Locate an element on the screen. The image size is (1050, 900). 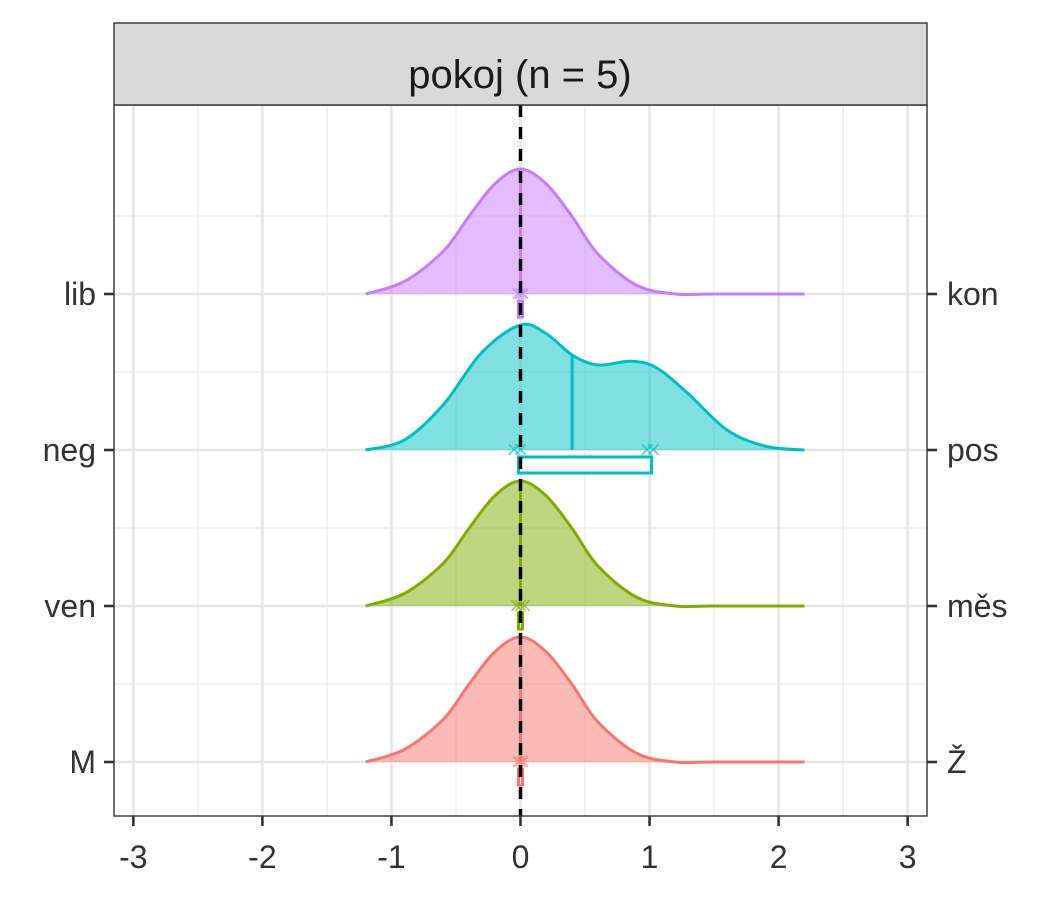
density-fill-lib is located at coordinates (585, 232).